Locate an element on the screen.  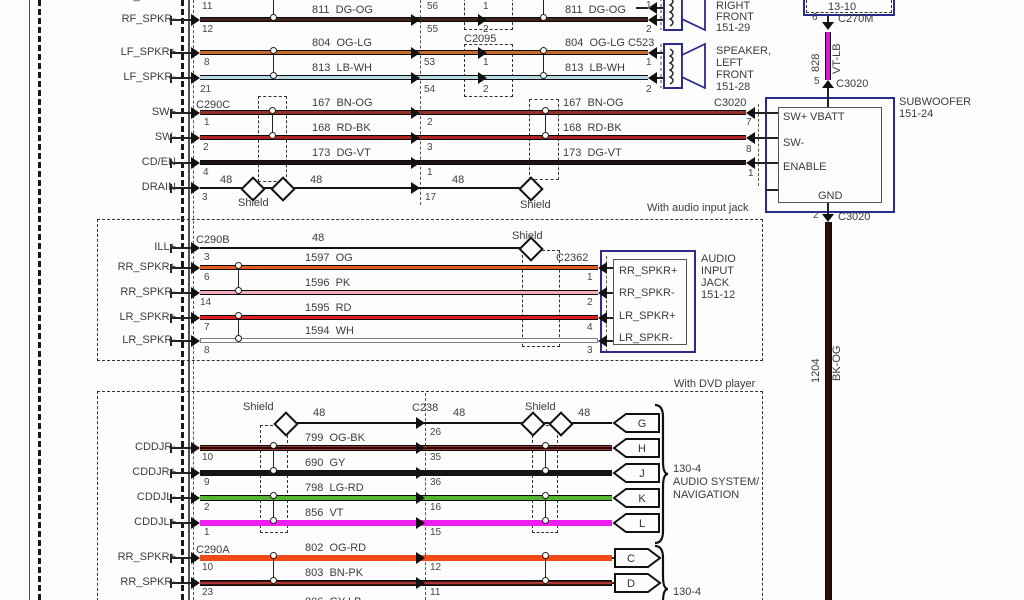
audio-input-jack-box is located at coordinates (648, 301).